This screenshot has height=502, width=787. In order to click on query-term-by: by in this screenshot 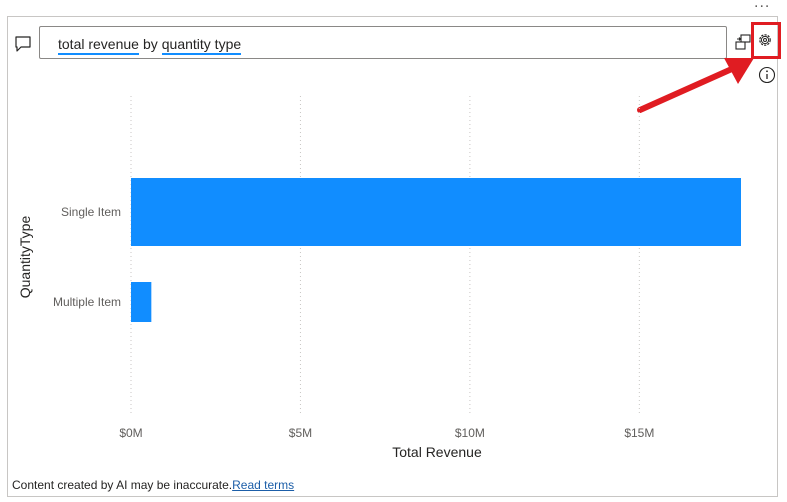, I will do `click(150, 44)`.